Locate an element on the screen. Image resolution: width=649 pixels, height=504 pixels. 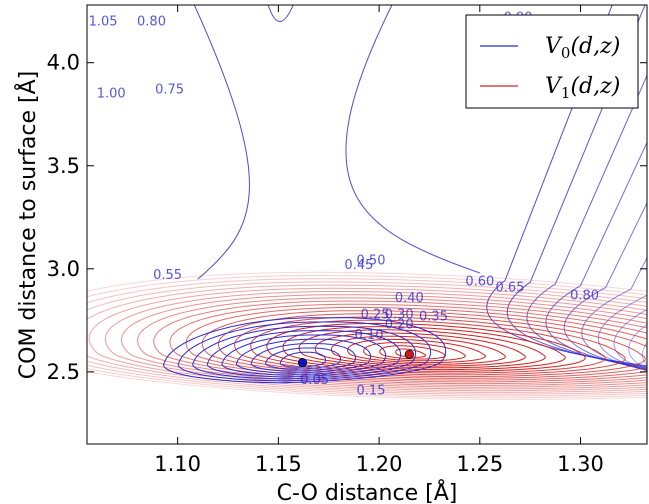
contour-label: 0.65 is located at coordinates (510, 288).